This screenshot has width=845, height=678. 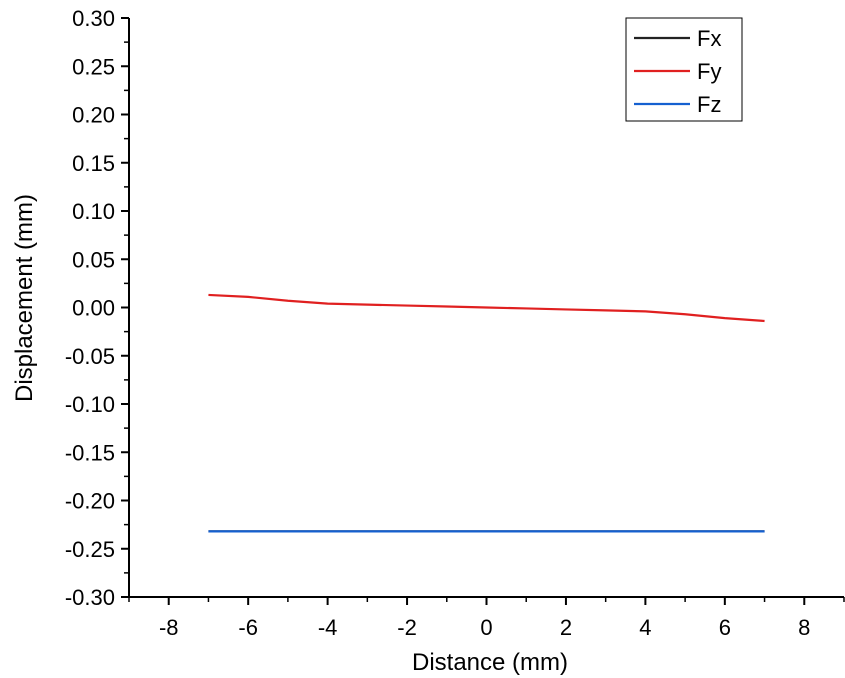 What do you see at coordinates (486, 627) in the screenshot?
I see `x-tick-label: 0` at bounding box center [486, 627].